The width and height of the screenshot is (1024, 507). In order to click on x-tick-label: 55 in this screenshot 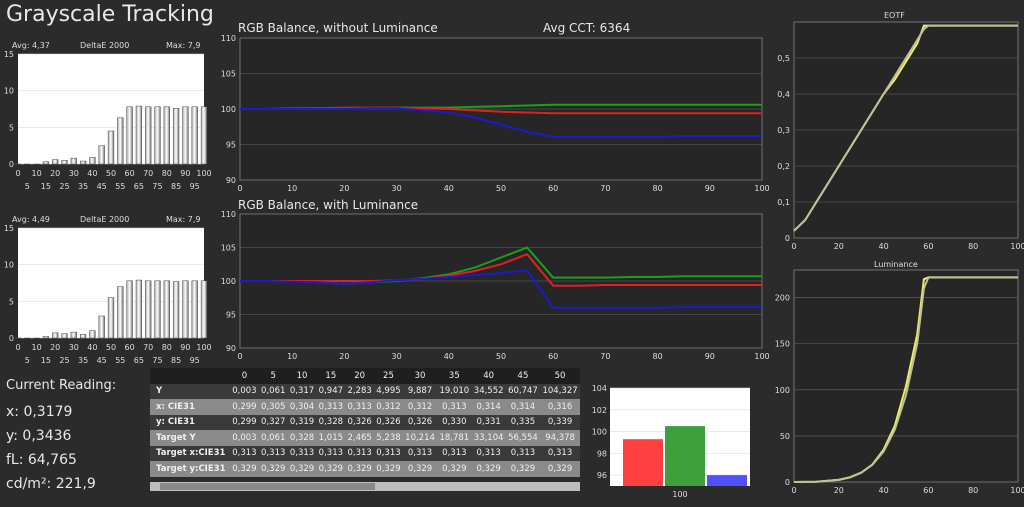, I will do `click(120, 360)`.